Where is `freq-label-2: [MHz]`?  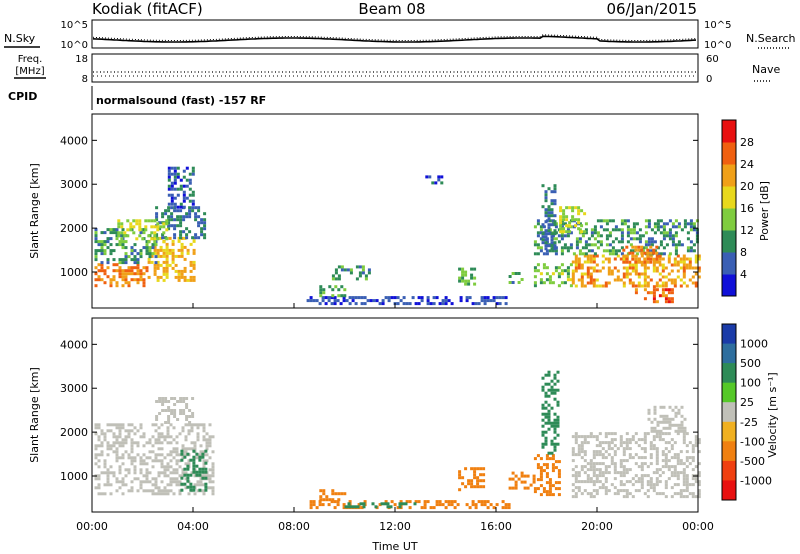 freq-label-2: [MHz] is located at coordinates (29, 71).